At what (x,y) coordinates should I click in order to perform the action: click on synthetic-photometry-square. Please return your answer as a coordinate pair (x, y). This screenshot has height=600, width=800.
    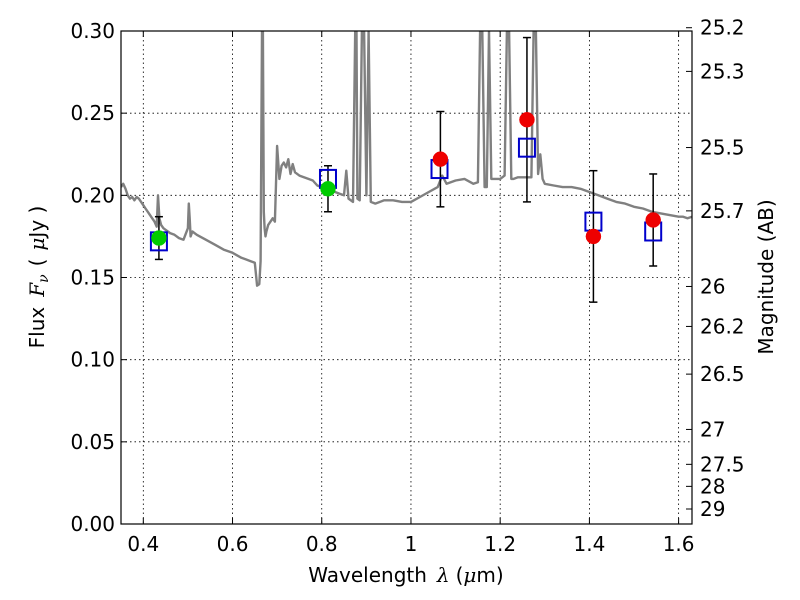
    Looking at the image, I should click on (526, 147).